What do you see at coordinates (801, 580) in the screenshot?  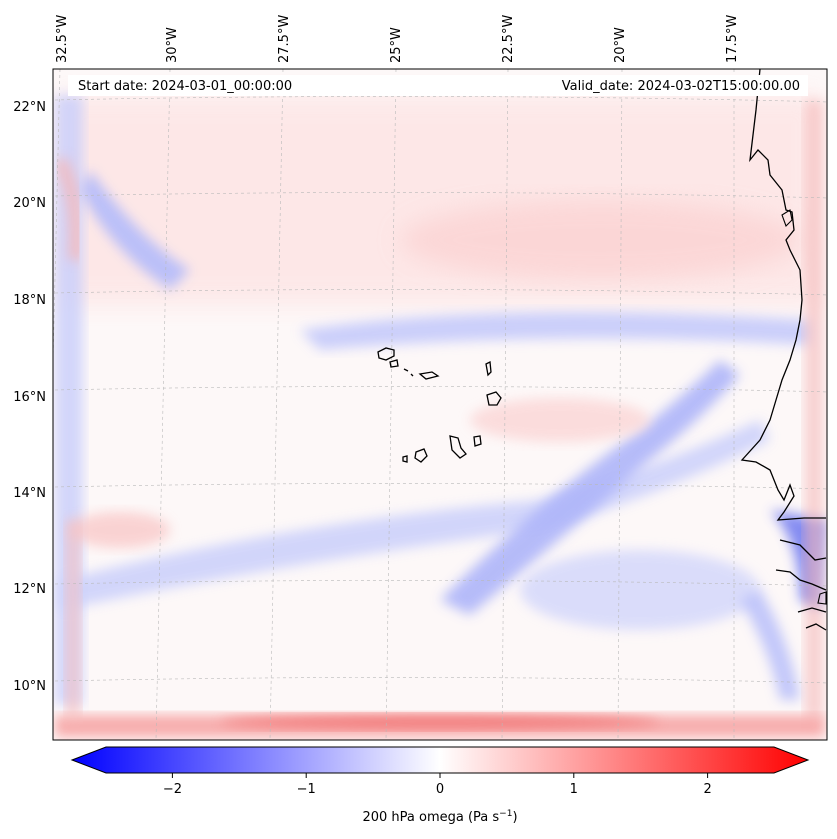 I see `guinea-bissau-coastline` at bounding box center [801, 580].